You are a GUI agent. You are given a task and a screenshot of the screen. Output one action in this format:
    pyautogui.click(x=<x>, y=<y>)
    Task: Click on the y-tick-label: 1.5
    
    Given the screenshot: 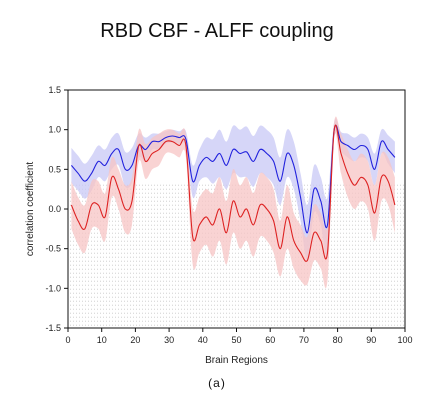 What is the action you would take?
    pyautogui.click(x=54, y=90)
    